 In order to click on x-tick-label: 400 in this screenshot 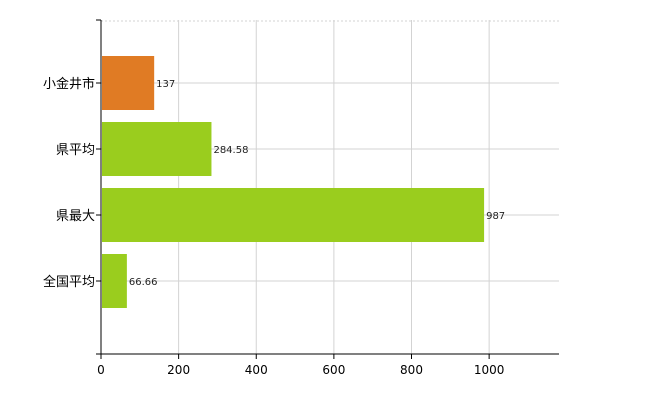, I will do `click(256, 370)`.